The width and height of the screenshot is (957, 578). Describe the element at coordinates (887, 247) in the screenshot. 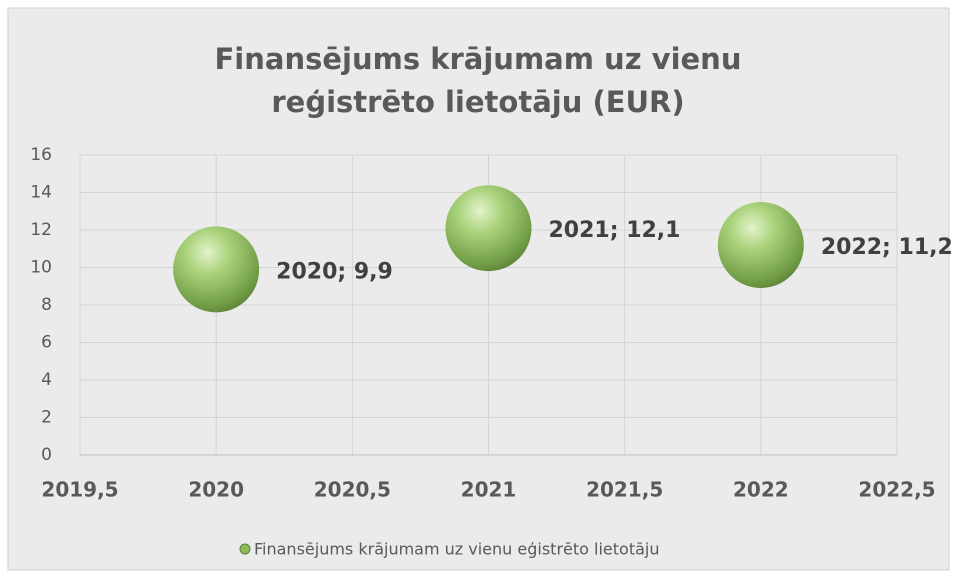

I see `data-label: 2022; 11,2` at that location.